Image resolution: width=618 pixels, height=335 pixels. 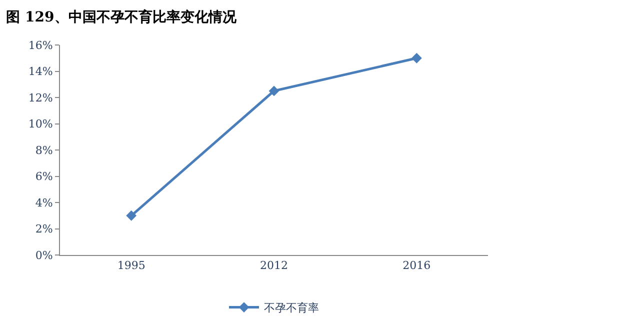 What do you see at coordinates (44, 203) in the screenshot?
I see `y-tick-label: 4%` at bounding box center [44, 203].